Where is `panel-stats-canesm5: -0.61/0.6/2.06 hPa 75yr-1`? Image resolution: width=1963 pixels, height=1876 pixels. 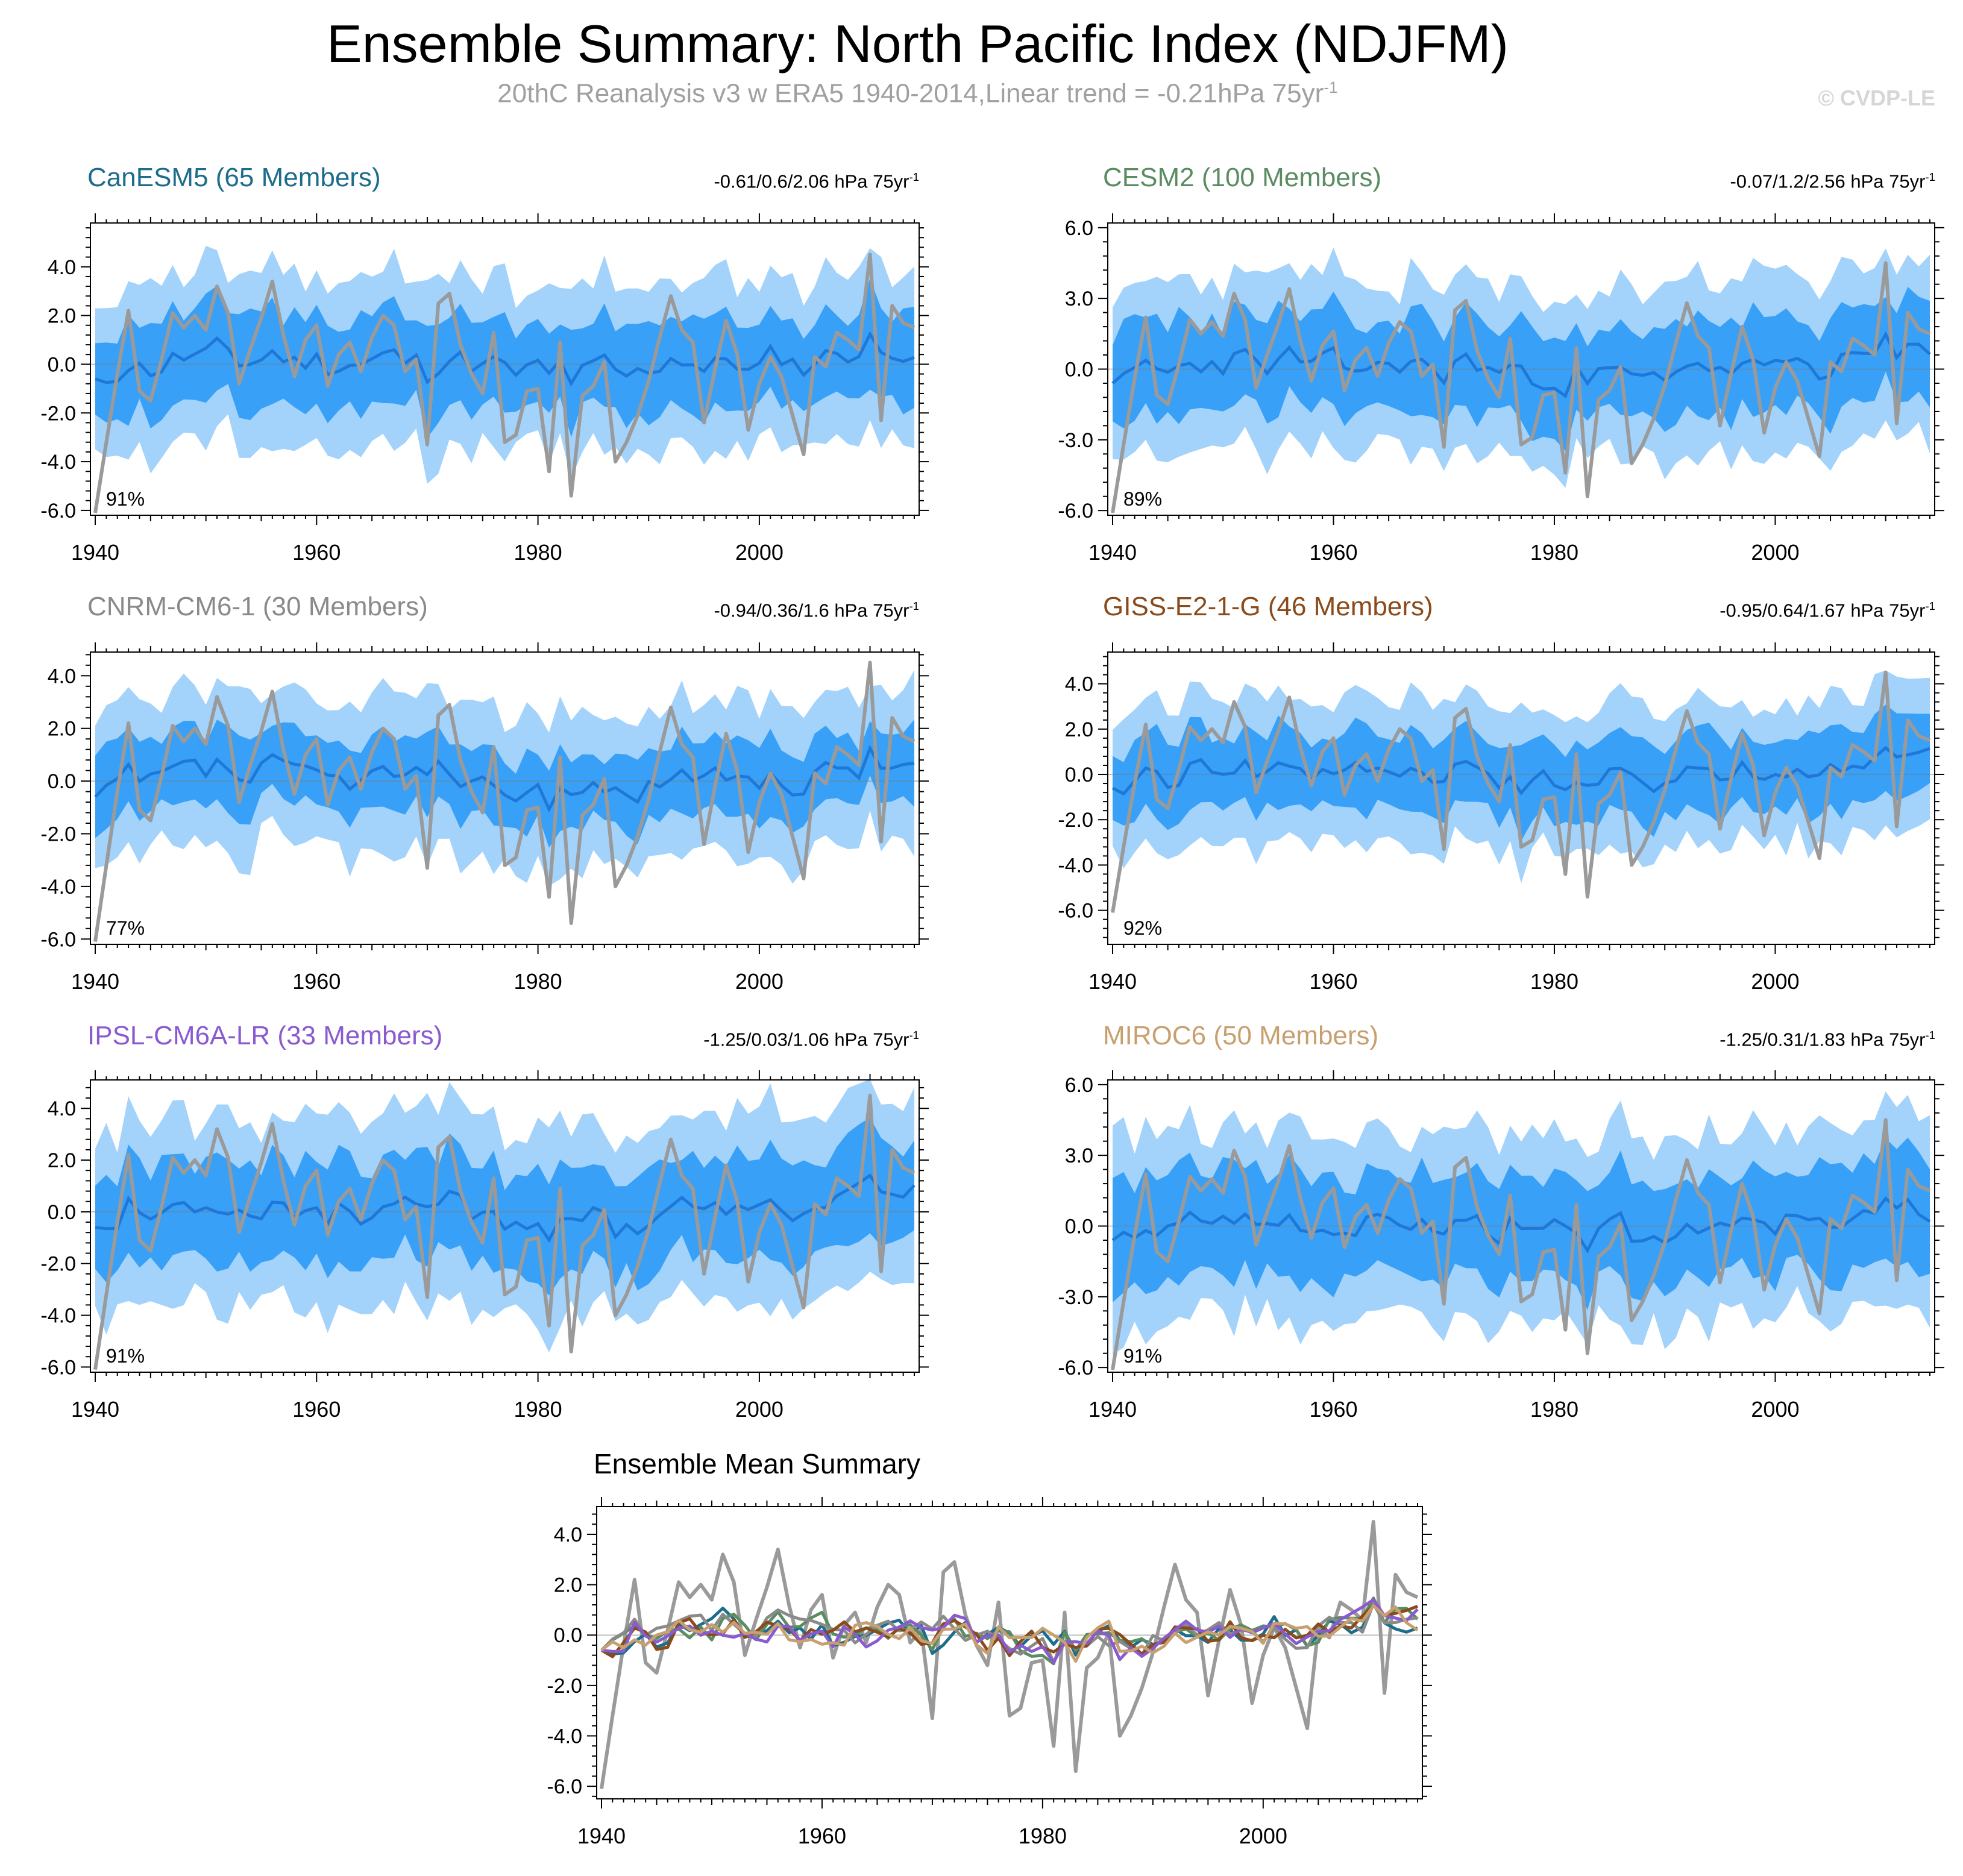 panel-stats-canesm5: -0.61/0.6/2.06 hPa 75yr-1 is located at coordinates (816, 181).